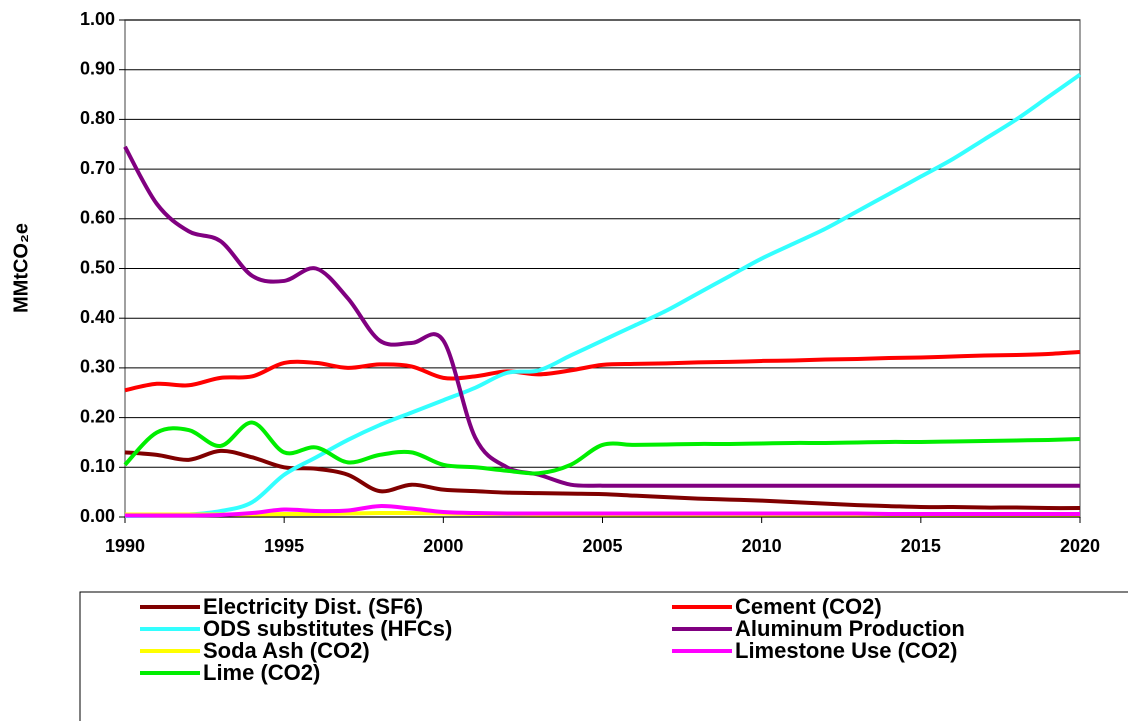 Image resolution: width=1128 pixels, height=726 pixels. What do you see at coordinates (97, 416) in the screenshot?
I see `y-tick-label: 0.20` at bounding box center [97, 416].